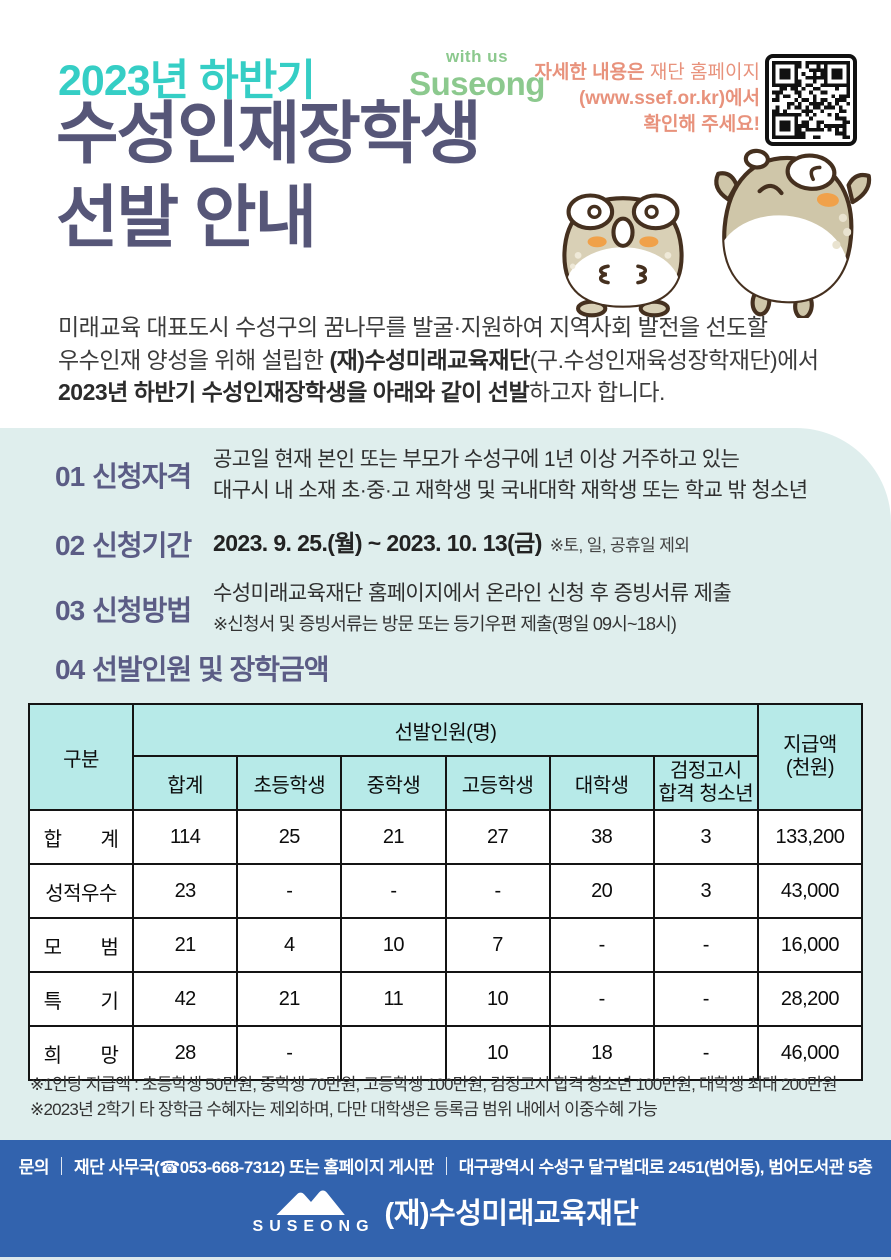 The width and height of the screenshot is (891, 1260). I want to click on intro-line1: 미래교육 대표도시 수성구의 꿈나무를 발굴·지원하여 지역사회 발전을 선도할, so click(413, 327).